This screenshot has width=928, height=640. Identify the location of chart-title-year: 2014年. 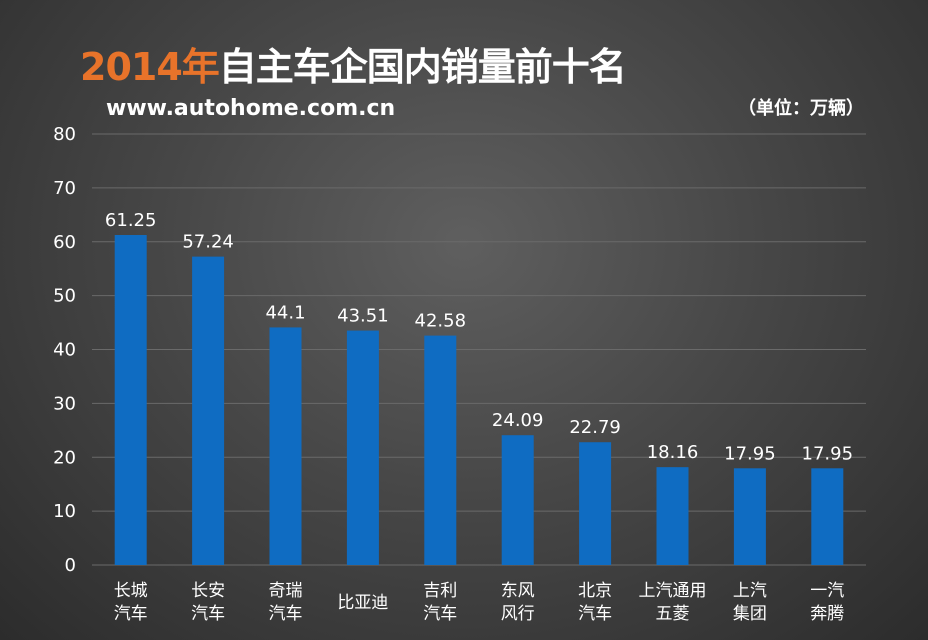
(150, 67).